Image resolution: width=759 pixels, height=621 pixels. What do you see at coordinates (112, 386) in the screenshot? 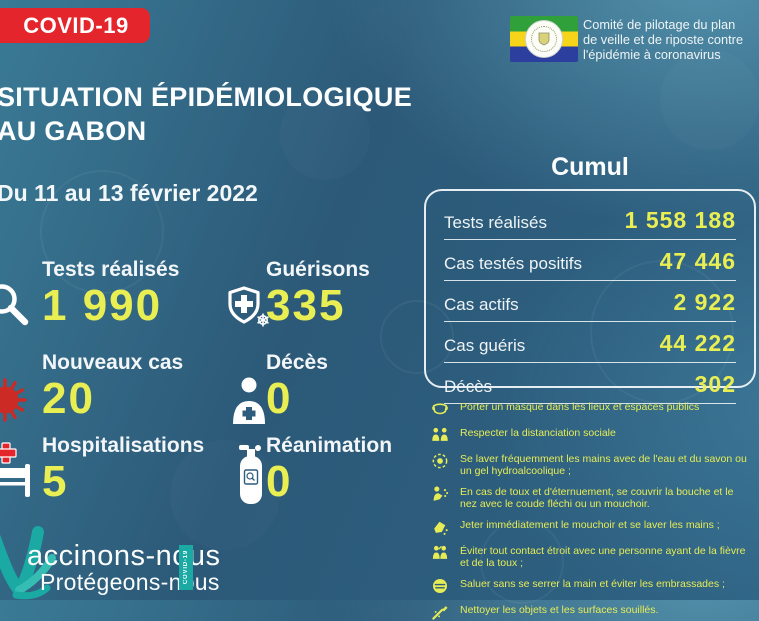
I see `stat-nouveaux-cas: Nouveaux cas 20` at bounding box center [112, 386].